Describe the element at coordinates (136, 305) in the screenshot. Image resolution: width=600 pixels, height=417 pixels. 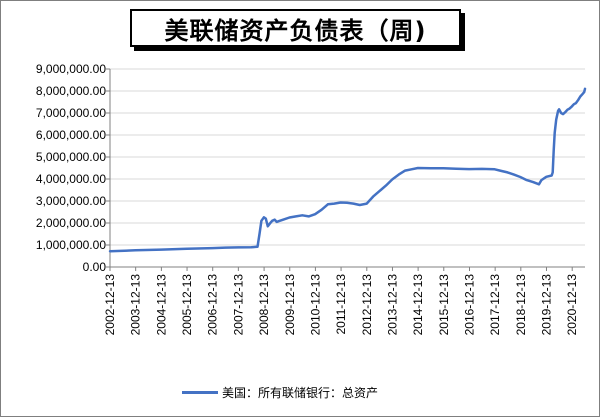
I see `x-tick-label: 2003-12-13` at that location.